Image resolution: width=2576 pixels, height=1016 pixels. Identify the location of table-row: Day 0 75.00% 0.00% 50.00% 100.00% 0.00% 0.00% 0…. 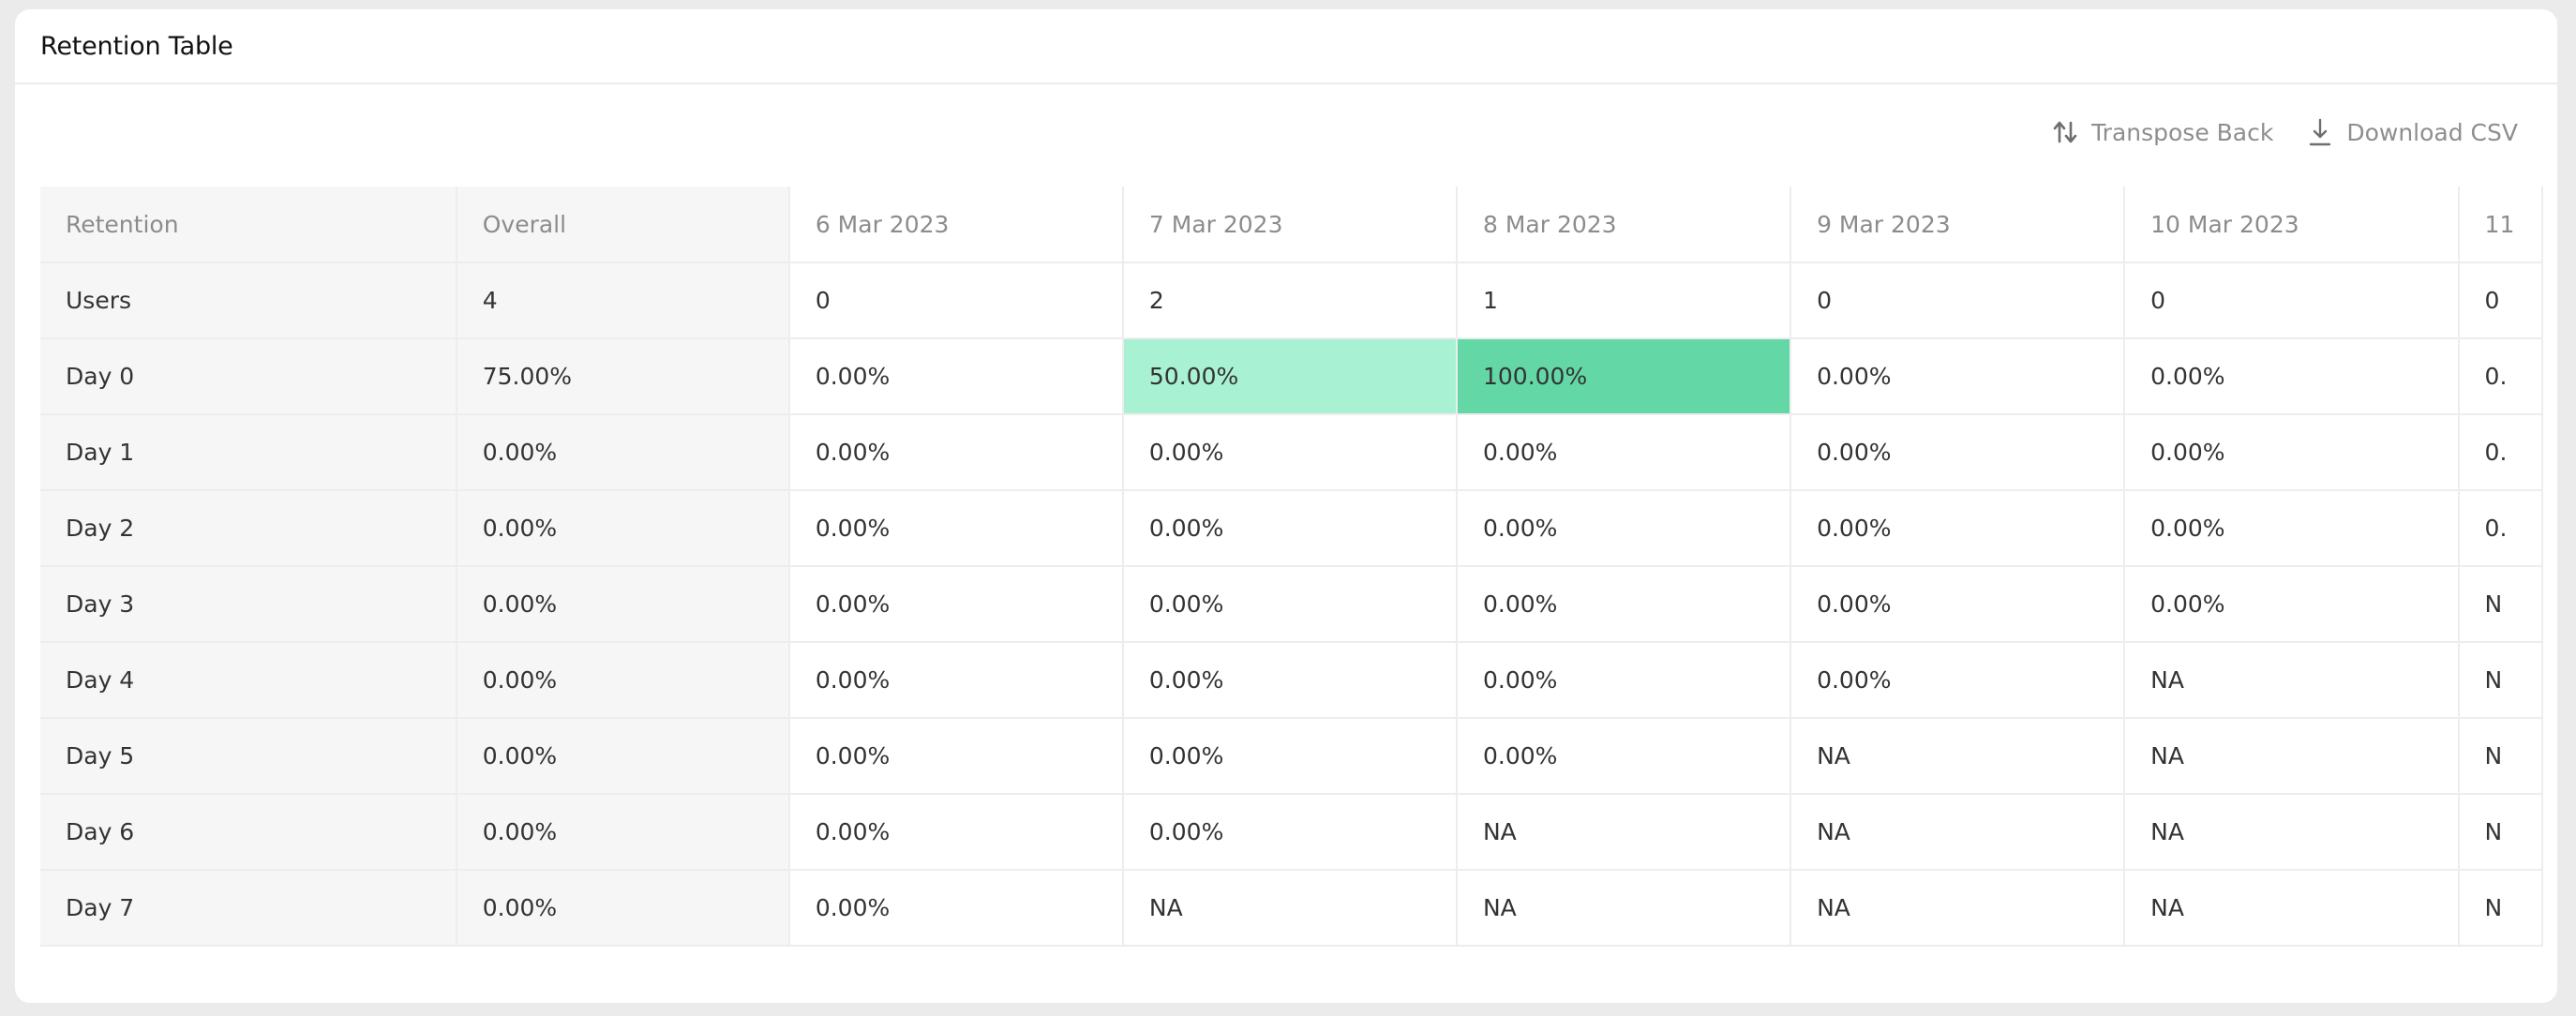
(1292, 376).